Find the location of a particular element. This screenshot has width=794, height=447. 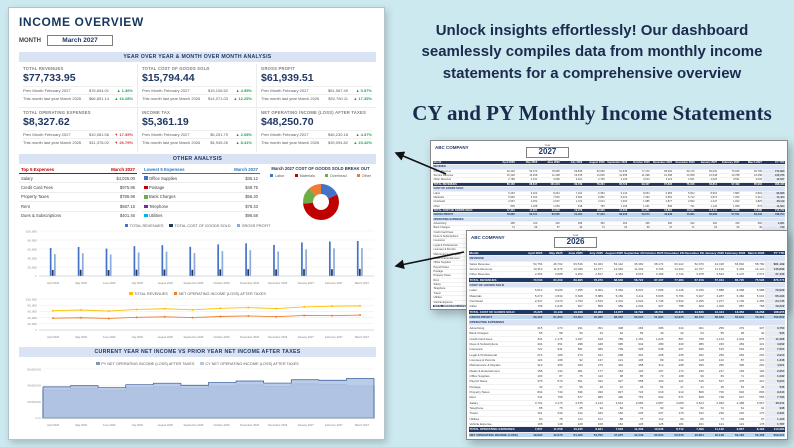

cell: 8,493 is located at coordinates (754, 430).